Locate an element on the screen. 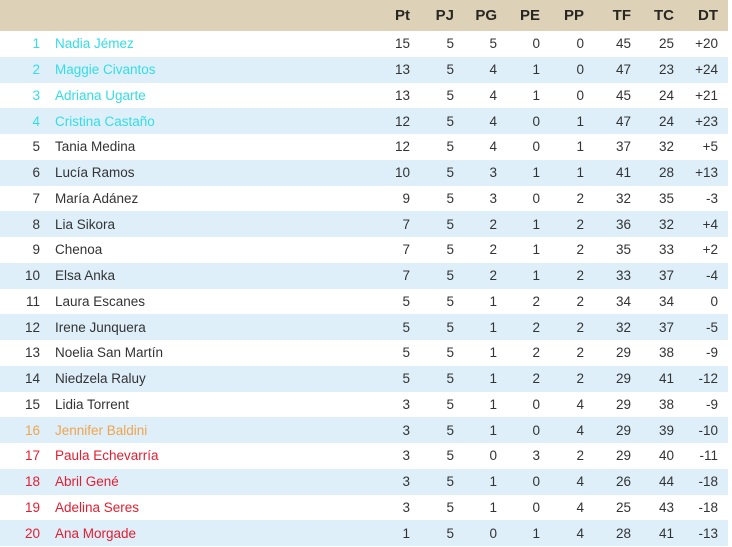  stat-cell-pe: 0 is located at coordinates (536, 198).